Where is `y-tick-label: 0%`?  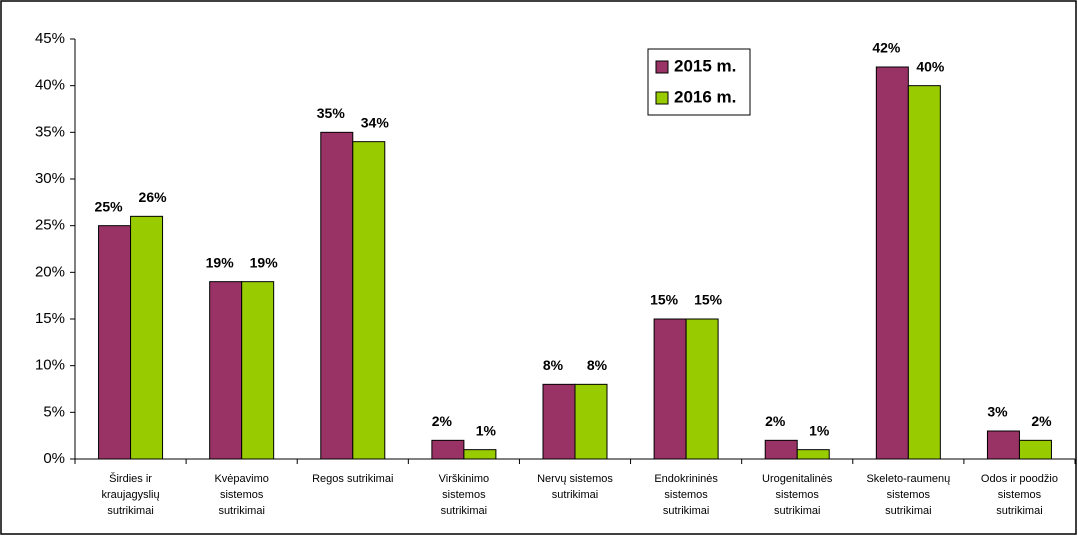 y-tick-label: 0% is located at coordinates (54, 458).